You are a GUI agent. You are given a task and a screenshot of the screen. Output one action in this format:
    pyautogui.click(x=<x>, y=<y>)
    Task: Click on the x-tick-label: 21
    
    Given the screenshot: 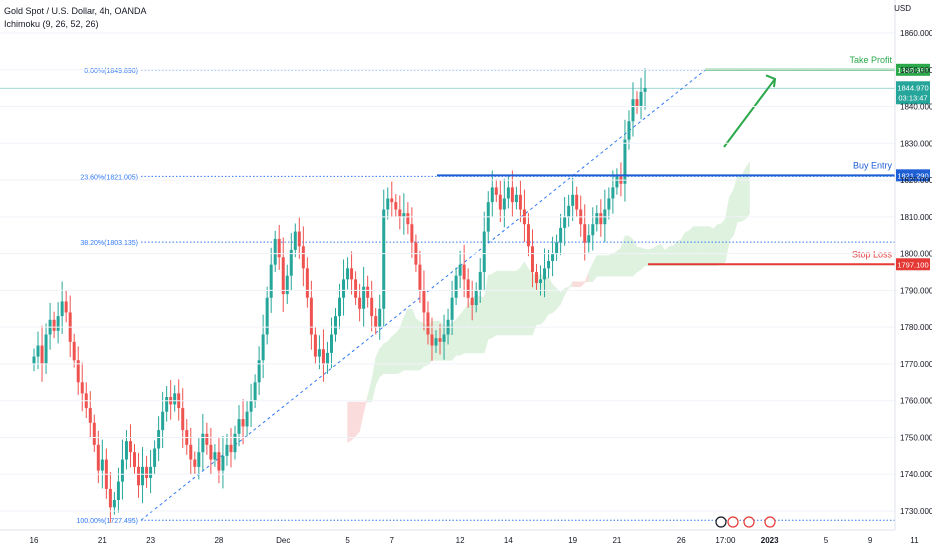 What is the action you would take?
    pyautogui.click(x=102, y=540)
    